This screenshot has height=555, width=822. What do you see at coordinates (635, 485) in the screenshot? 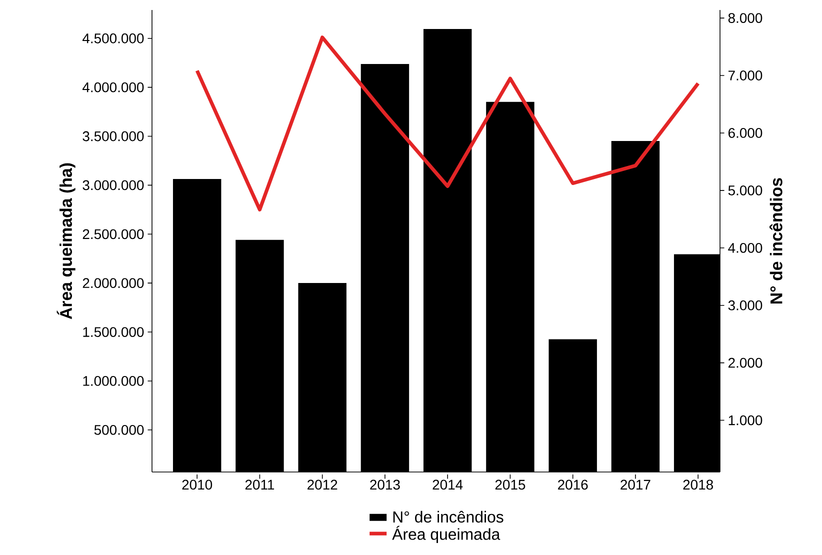
I see `x-tick-label: 2017` at bounding box center [635, 485].